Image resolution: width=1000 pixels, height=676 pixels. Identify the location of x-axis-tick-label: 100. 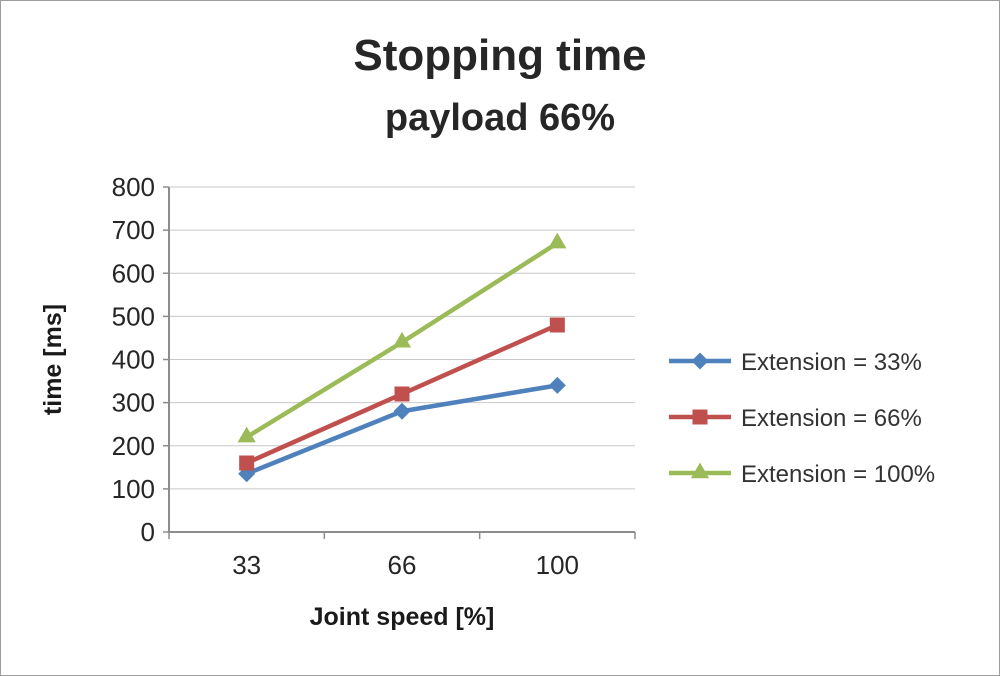
(557, 565).